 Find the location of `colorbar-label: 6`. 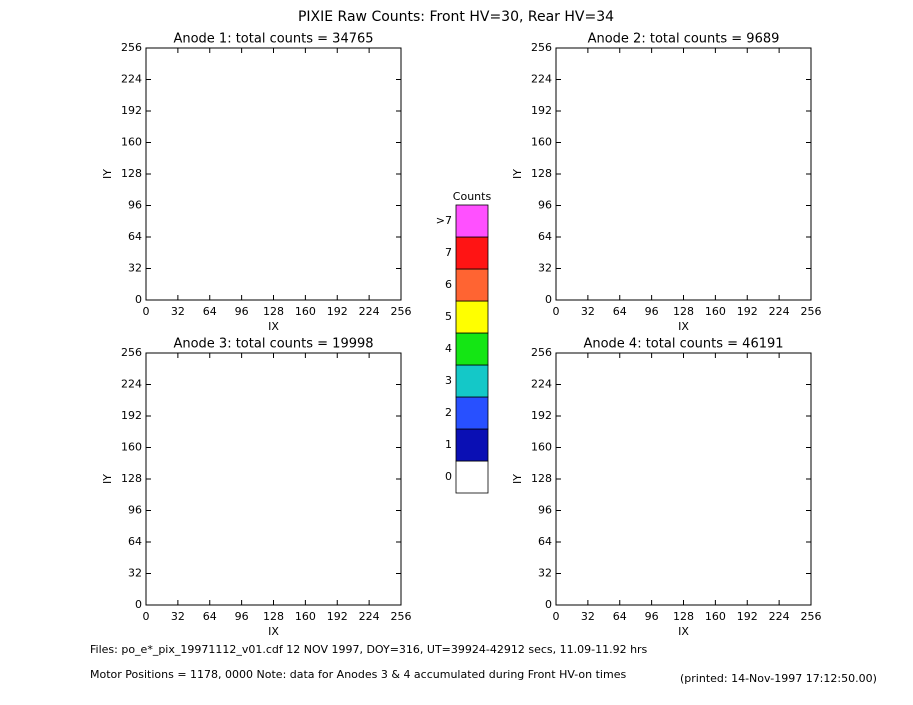

colorbar-label: 6 is located at coordinates (448, 284).